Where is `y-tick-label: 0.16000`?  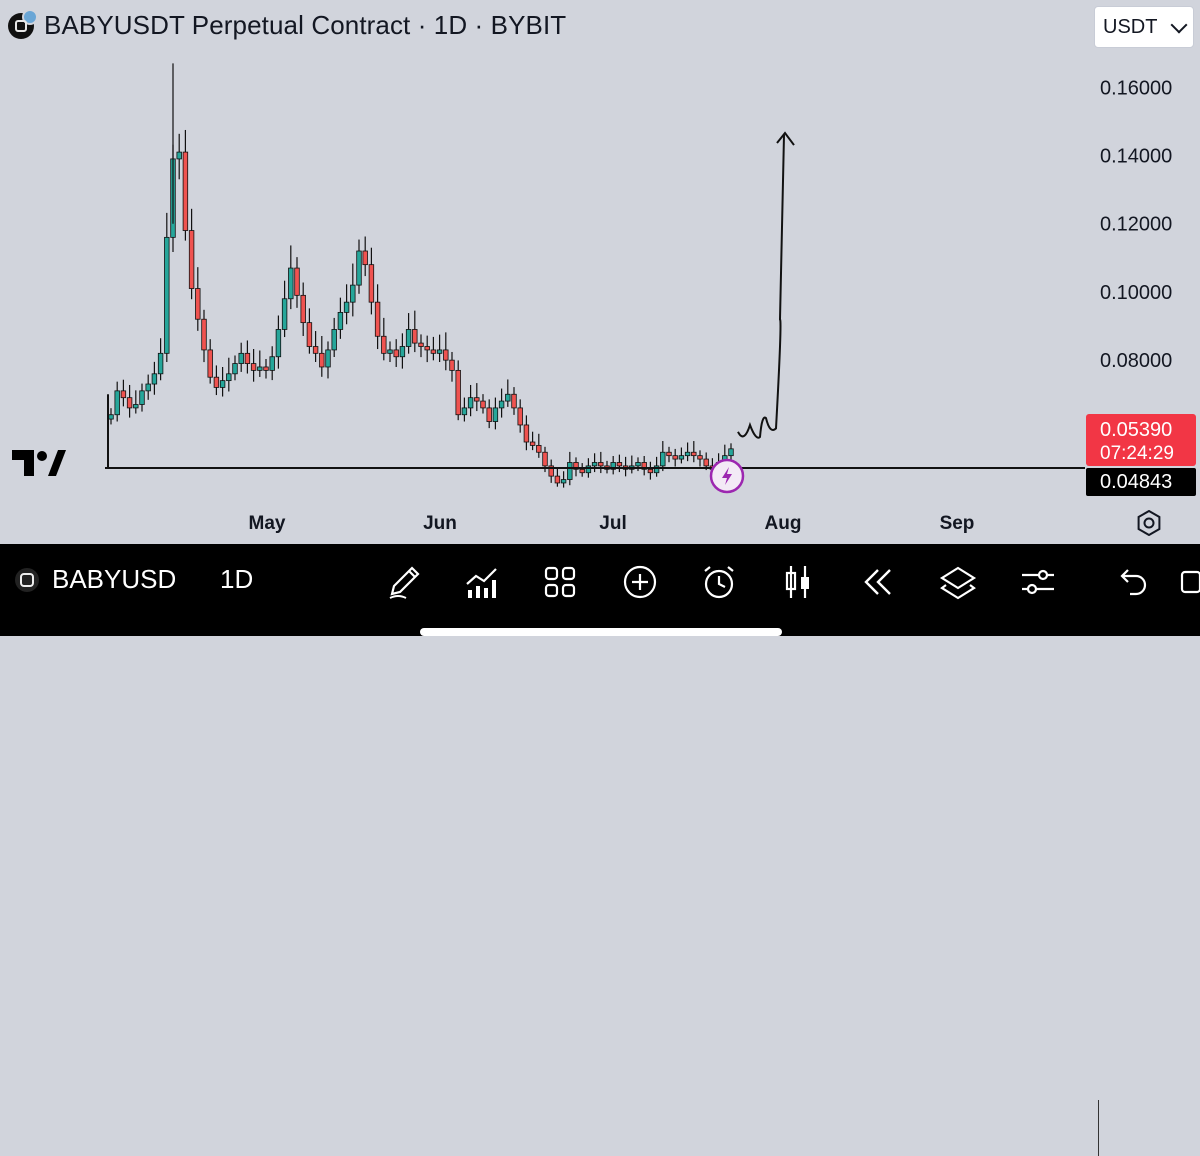
y-tick-label: 0.16000 is located at coordinates (1136, 88).